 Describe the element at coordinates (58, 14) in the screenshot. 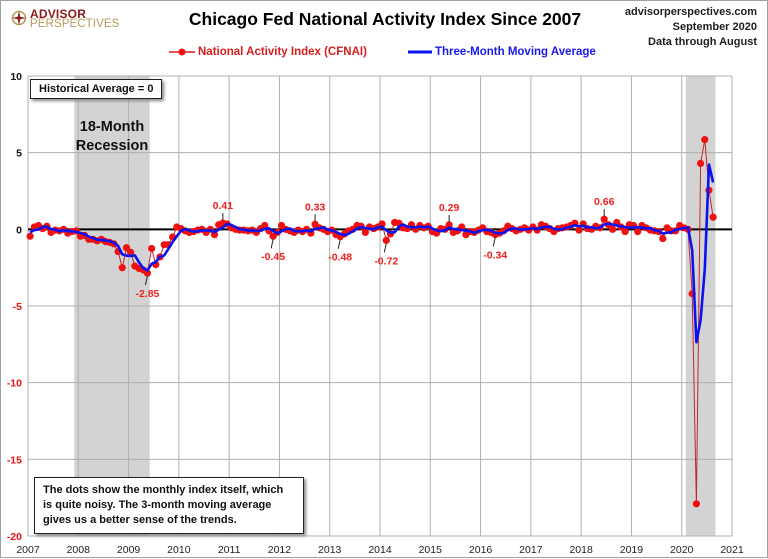

I see `logo-text-top: ADVISOR` at that location.